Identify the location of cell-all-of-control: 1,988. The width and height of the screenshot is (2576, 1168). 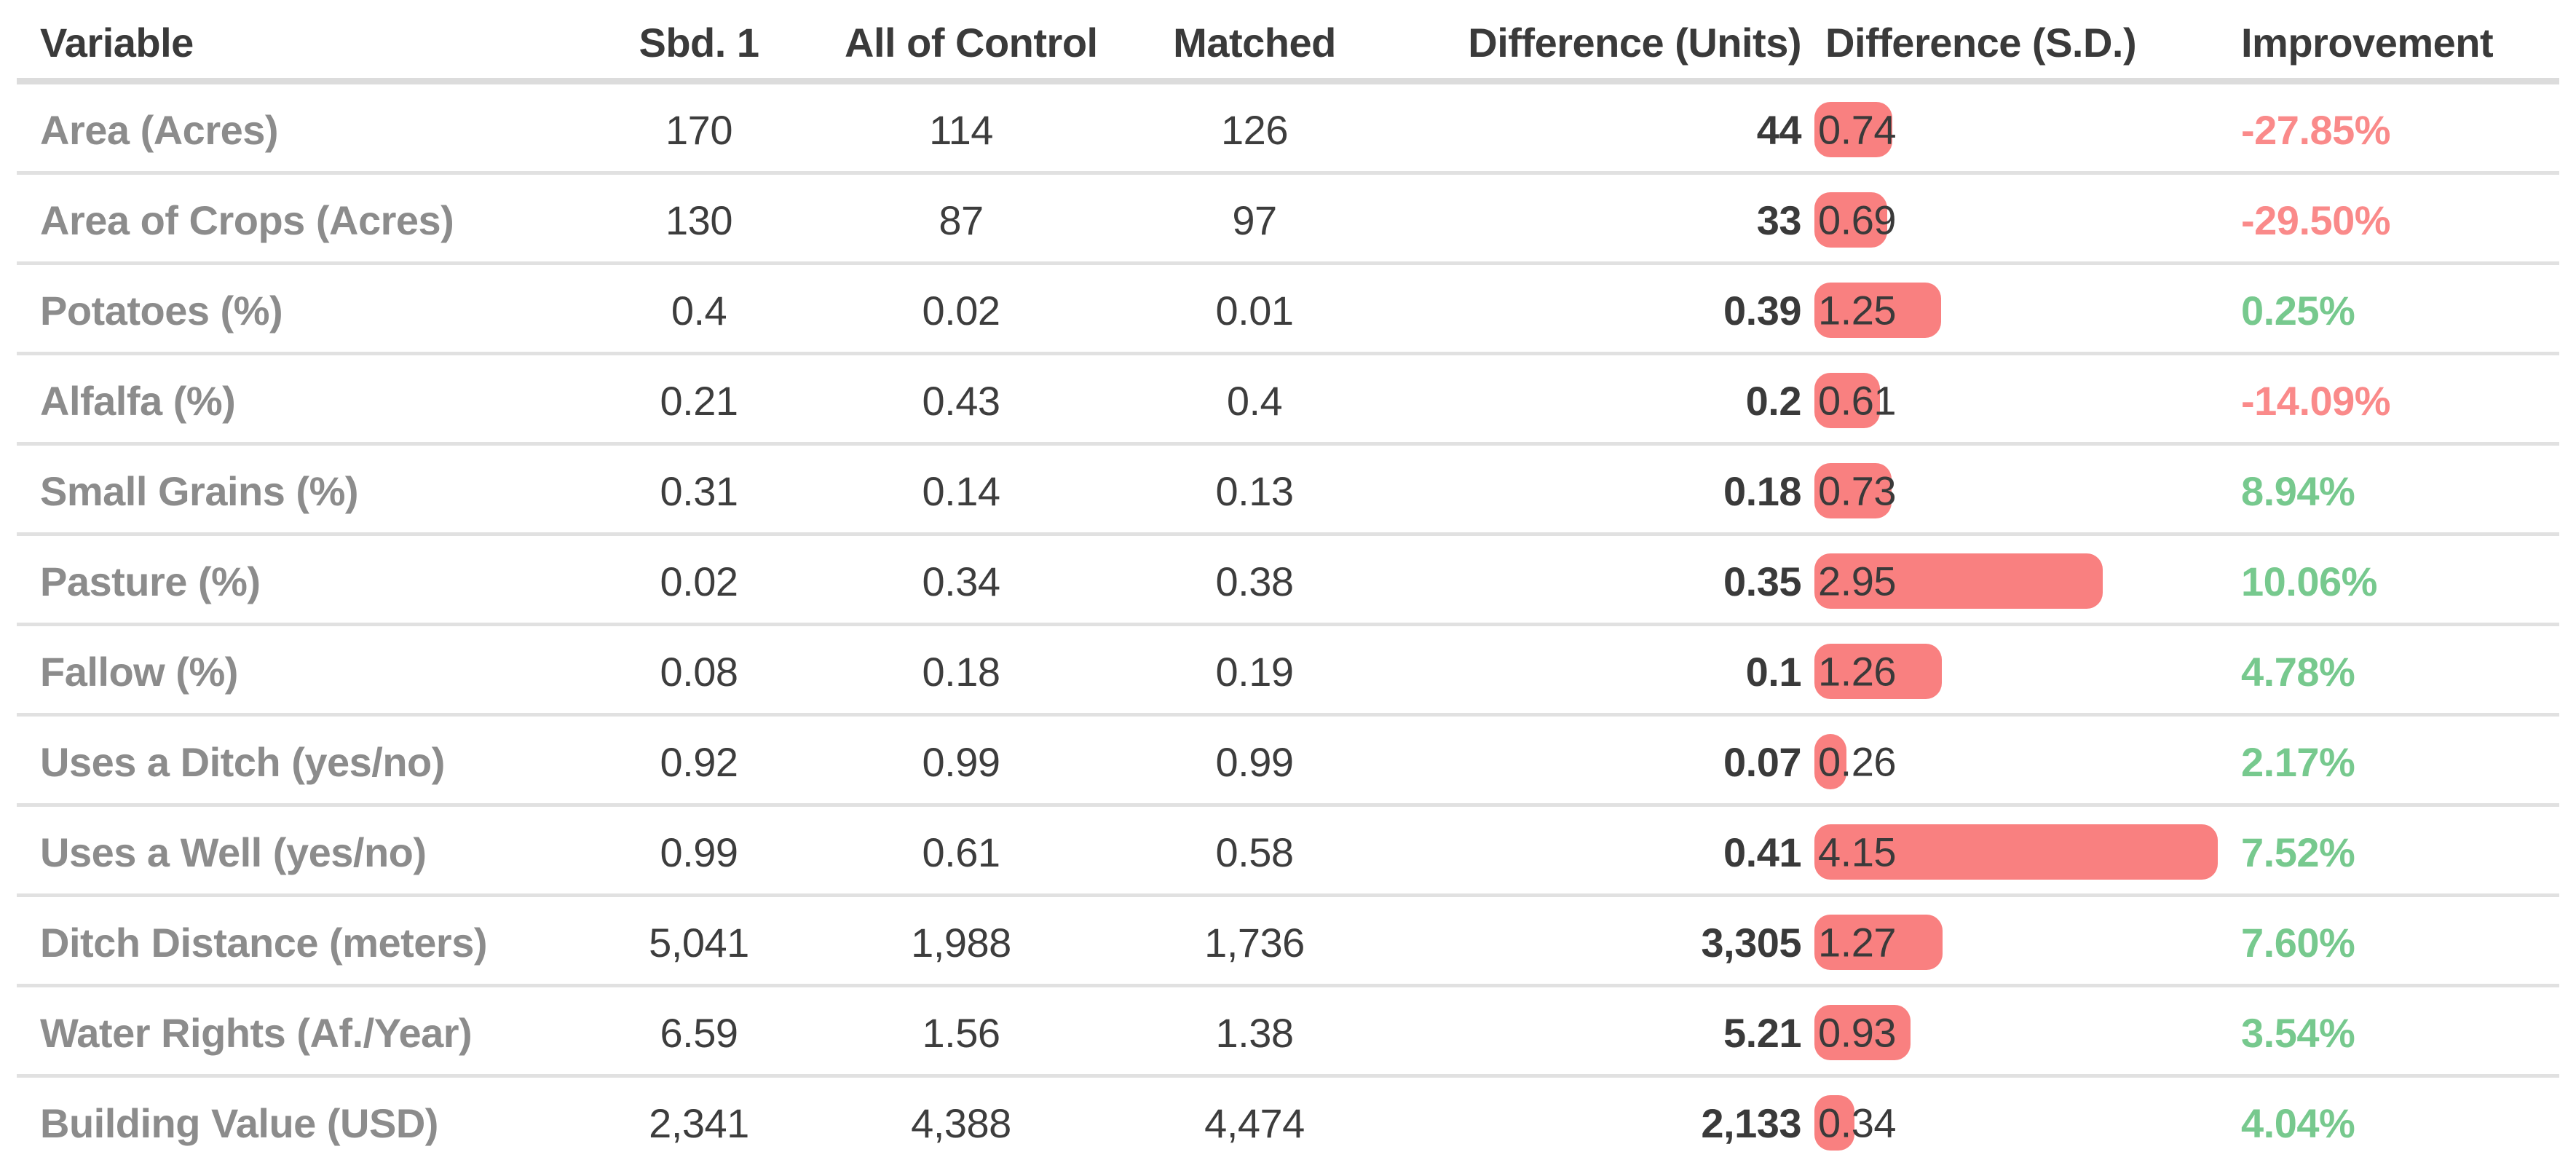
(961, 943).